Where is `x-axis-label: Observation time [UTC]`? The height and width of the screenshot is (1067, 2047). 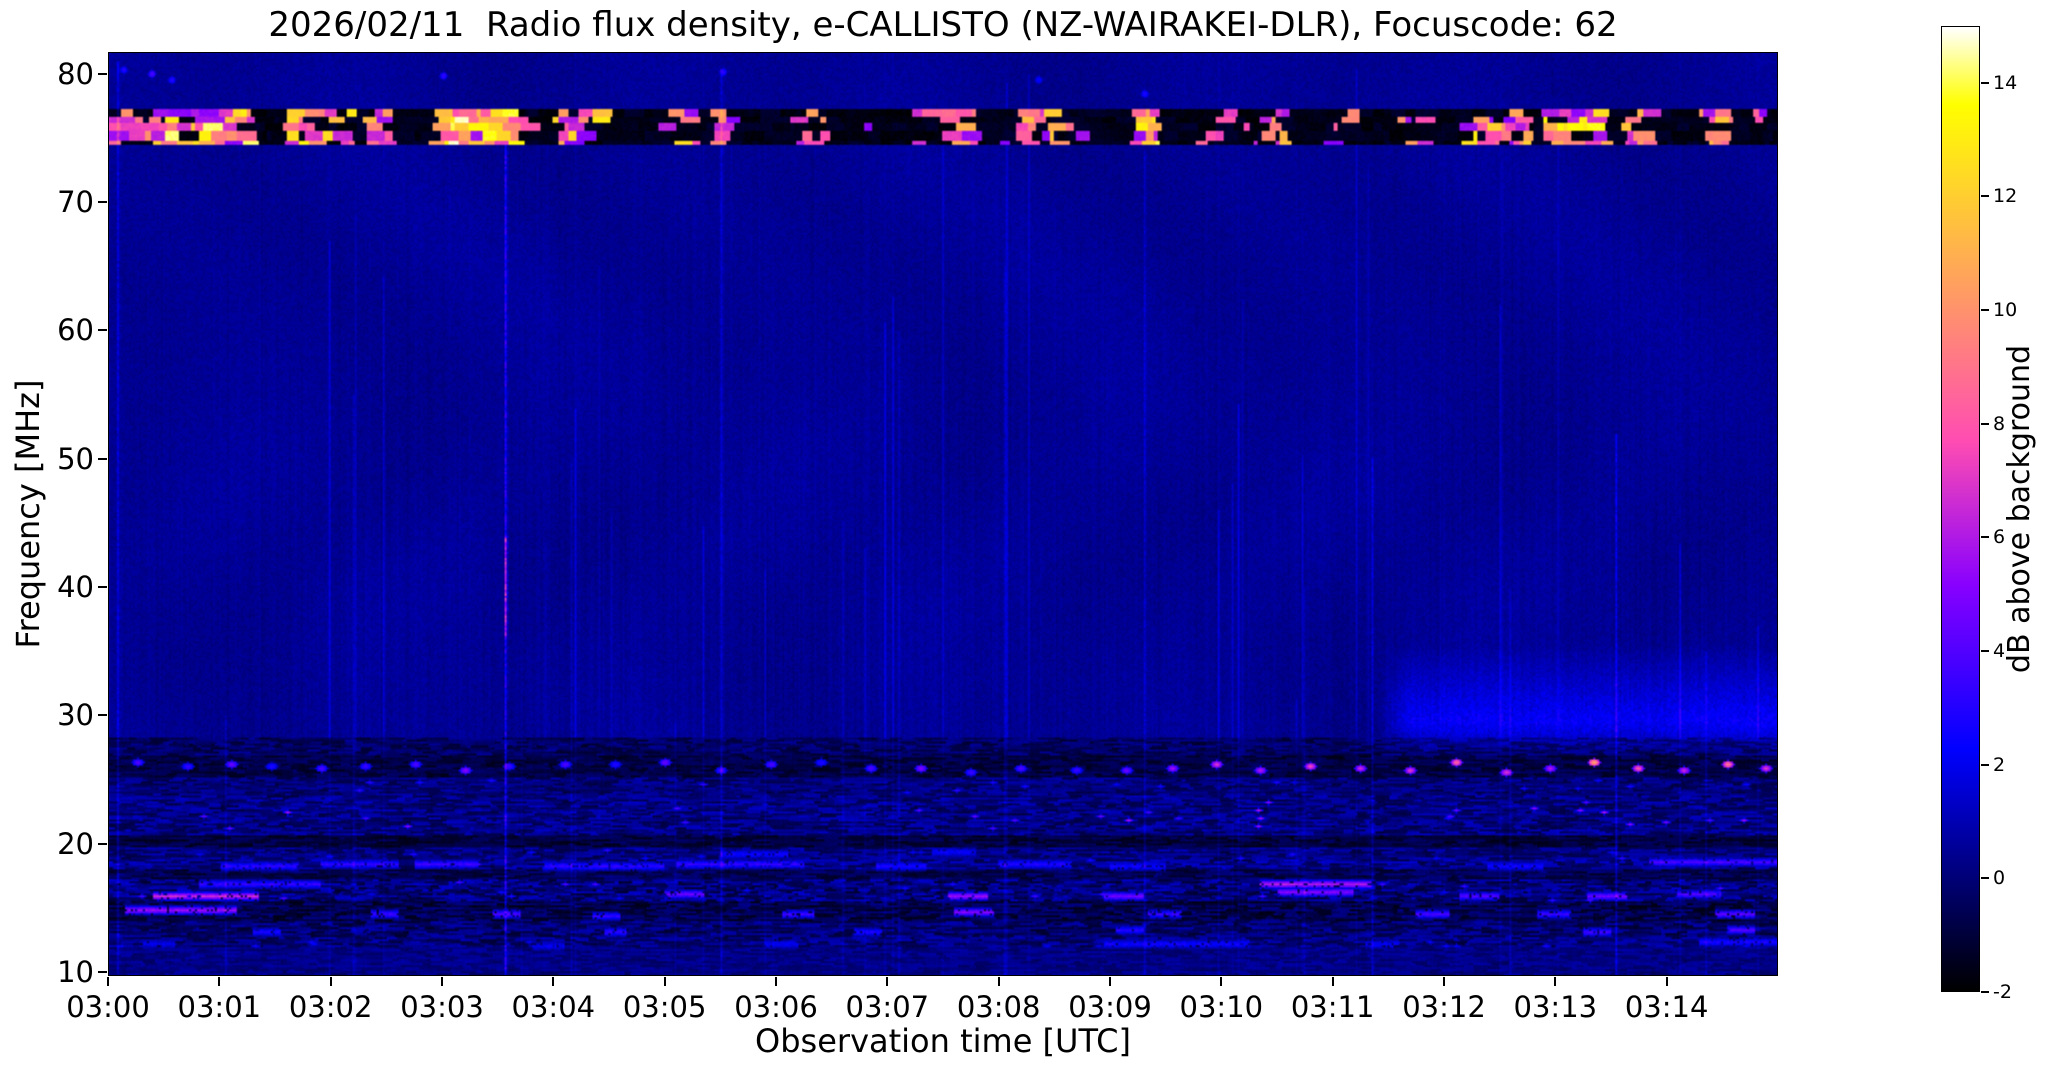
x-axis-label: Observation time [UTC] is located at coordinates (943, 1041).